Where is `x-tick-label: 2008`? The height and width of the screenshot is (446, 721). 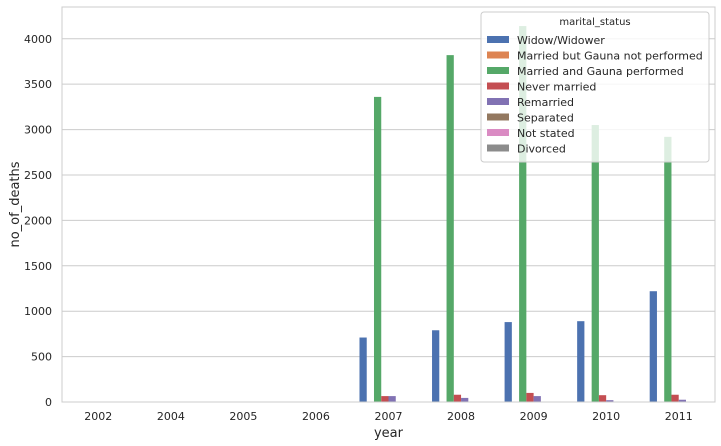
x-tick-label: 2008 is located at coordinates (461, 416).